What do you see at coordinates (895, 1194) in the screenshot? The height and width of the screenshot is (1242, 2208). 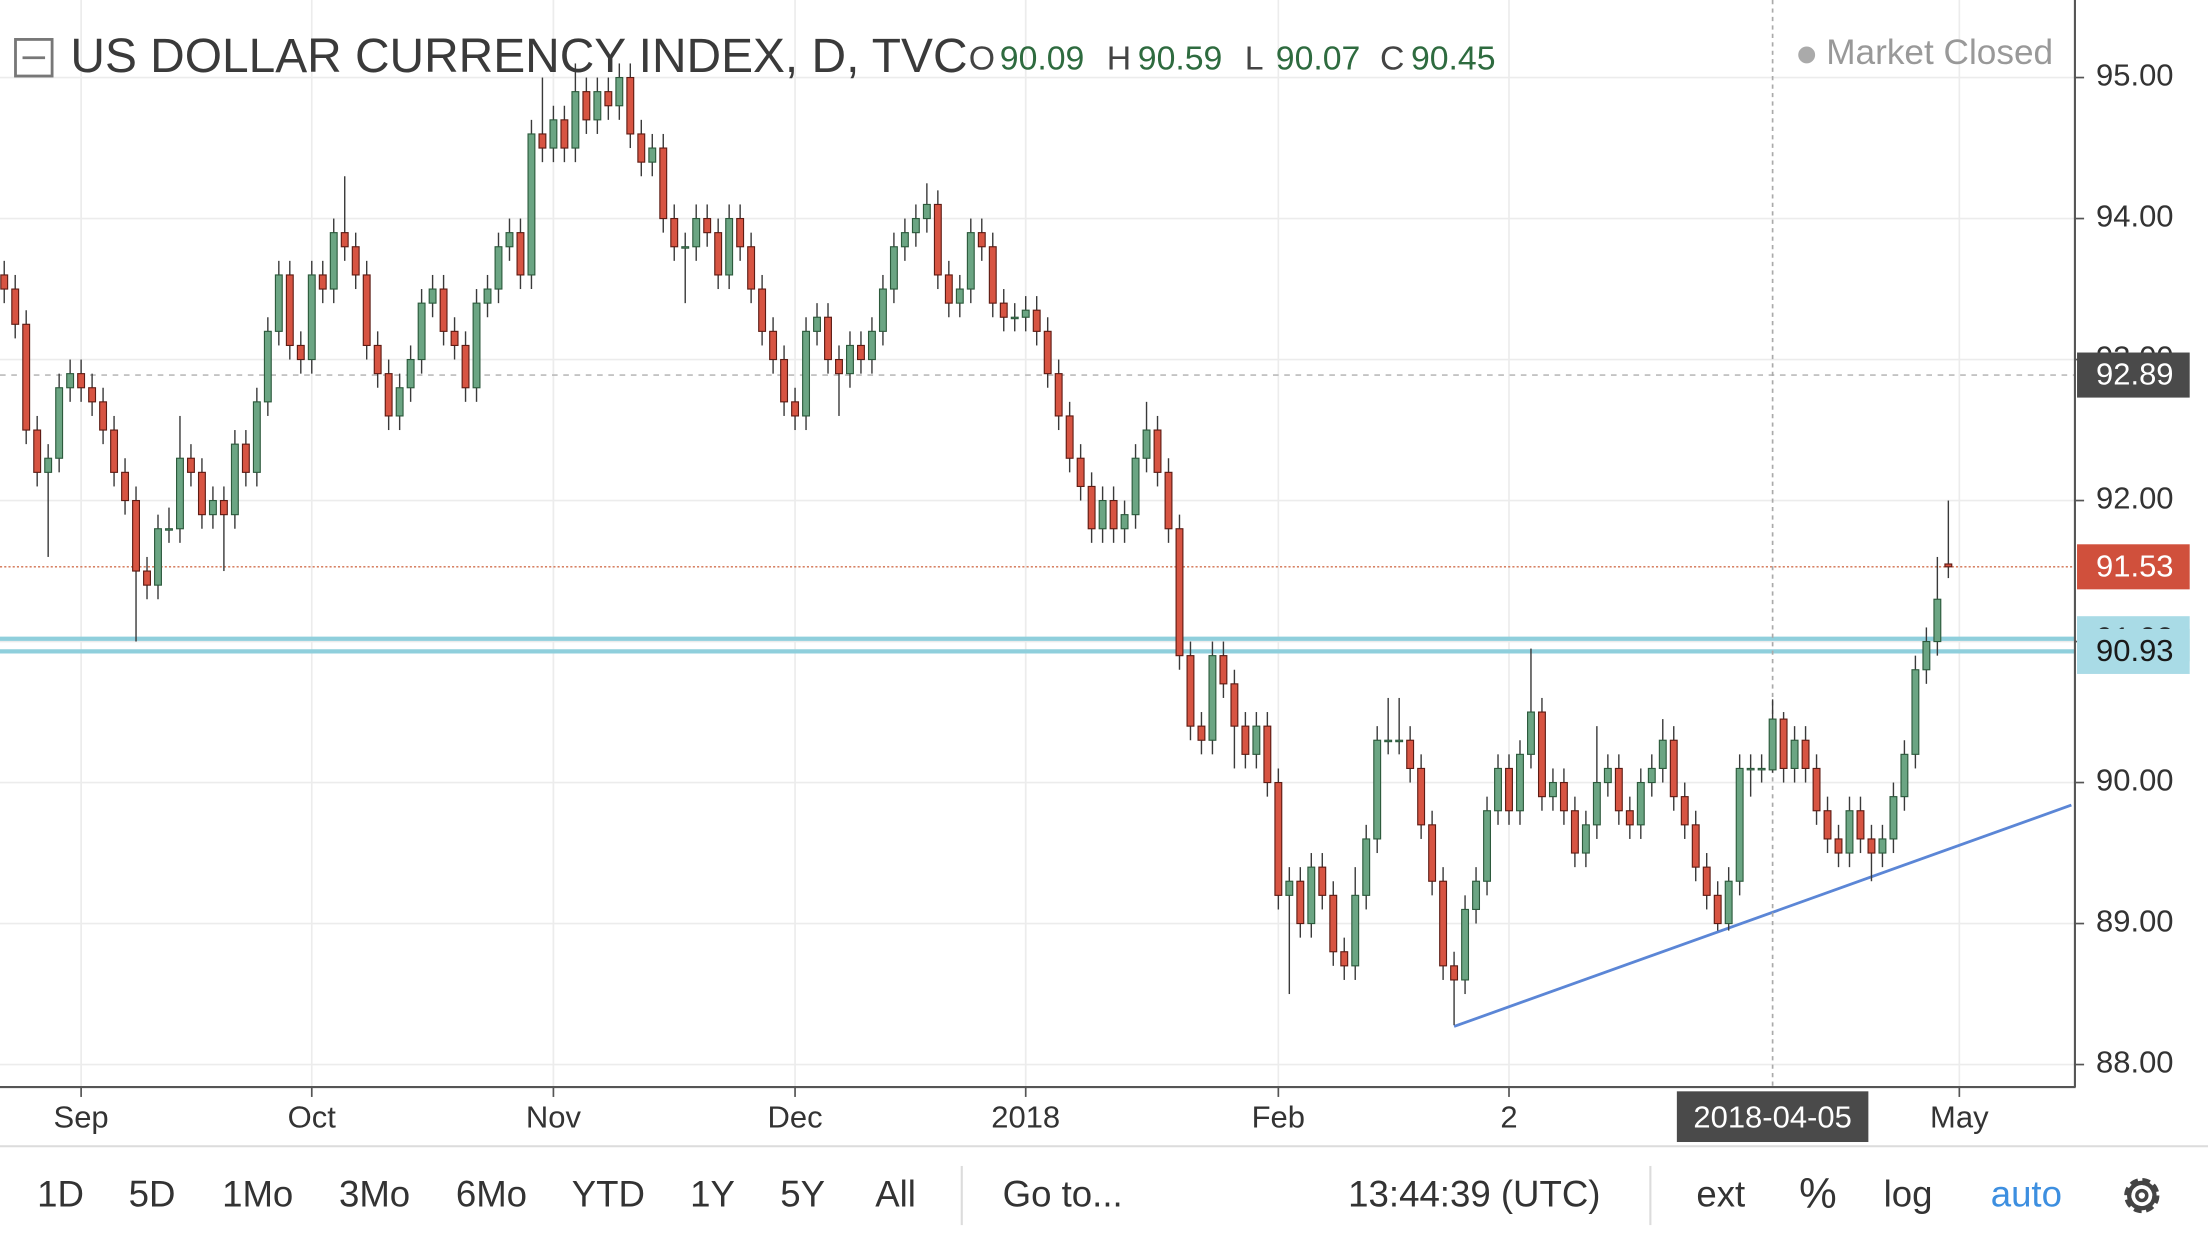 I see `range-button: All` at bounding box center [895, 1194].